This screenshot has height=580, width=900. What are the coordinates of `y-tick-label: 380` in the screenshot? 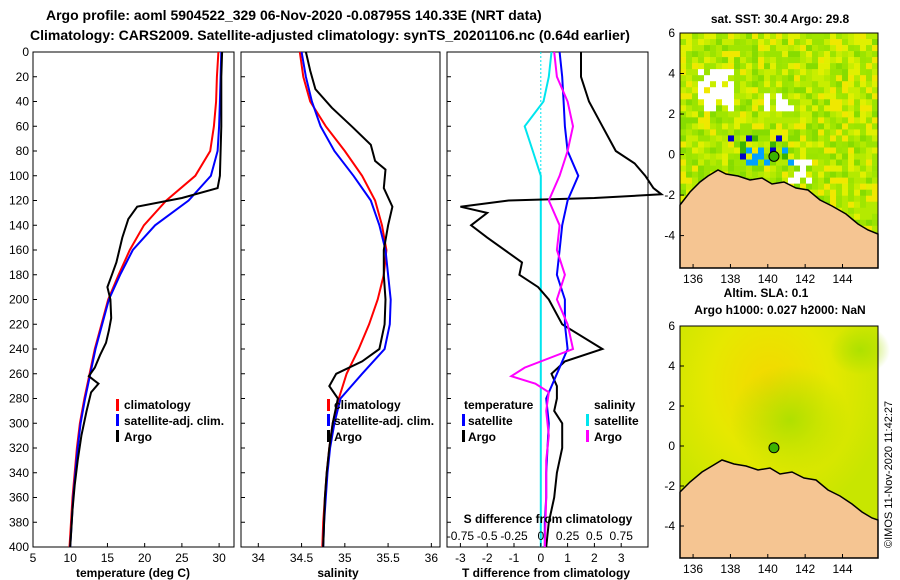 It's located at (19, 522).